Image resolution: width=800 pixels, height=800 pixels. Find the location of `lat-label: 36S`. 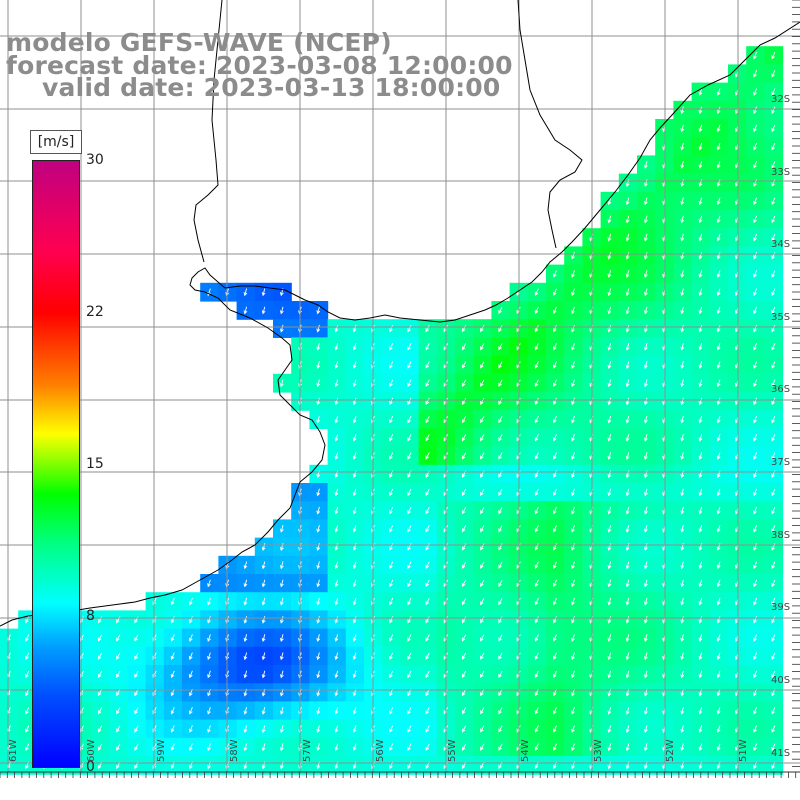

lat-label: 36S is located at coordinates (781, 389).